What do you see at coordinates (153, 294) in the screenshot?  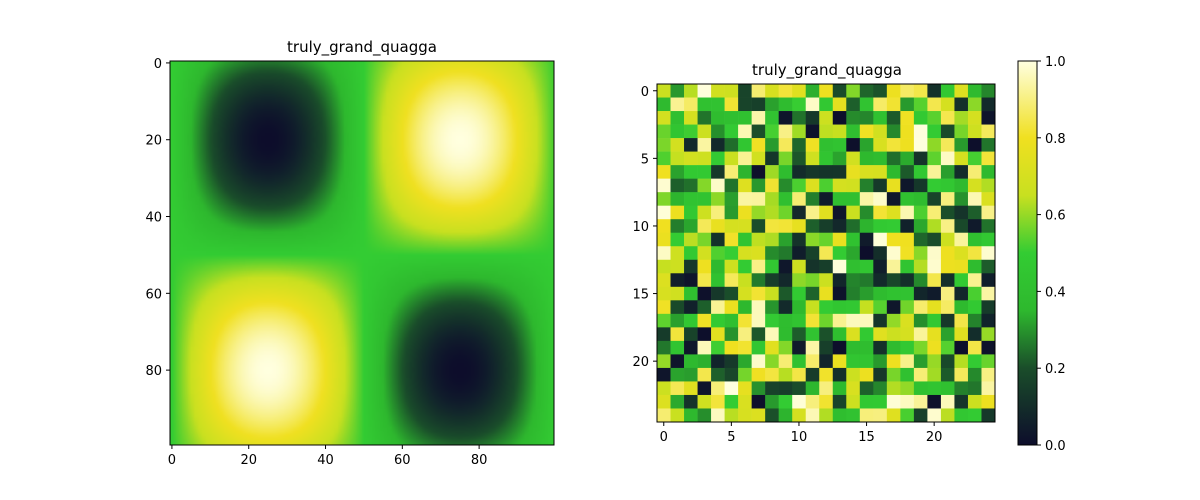 I see `left-y-tick-label: 60` at bounding box center [153, 294].